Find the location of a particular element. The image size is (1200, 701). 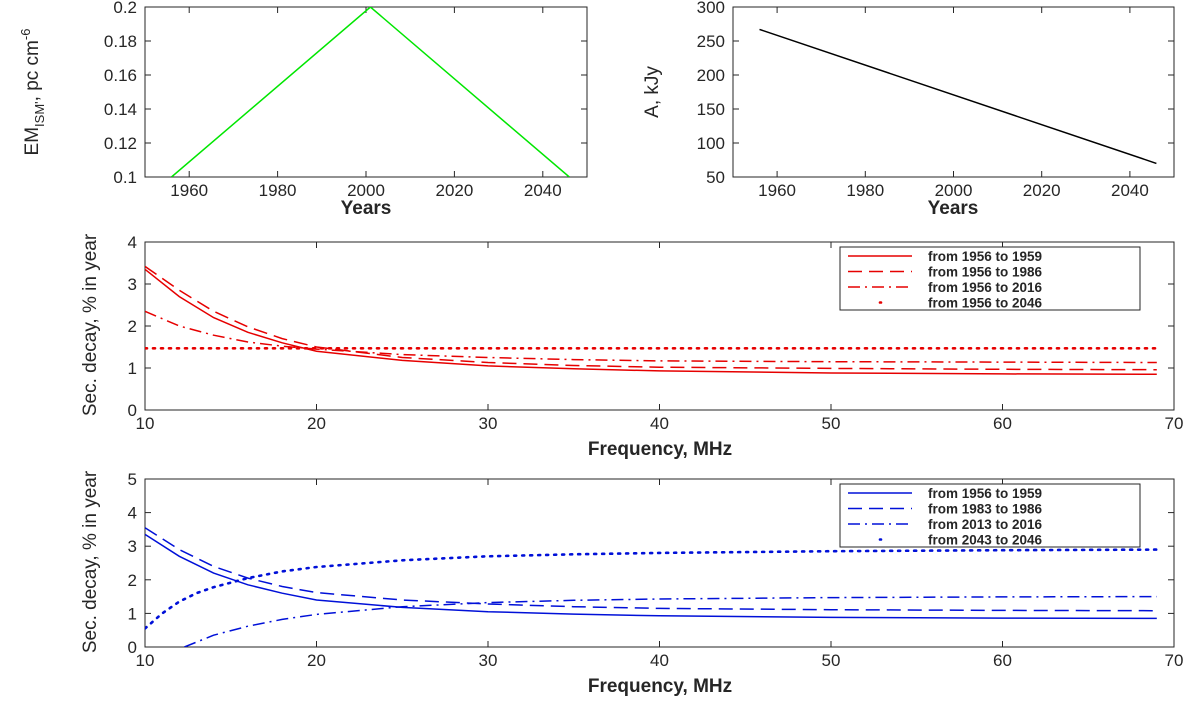

legend-label: from 1956 to 2046 is located at coordinates (985, 303).